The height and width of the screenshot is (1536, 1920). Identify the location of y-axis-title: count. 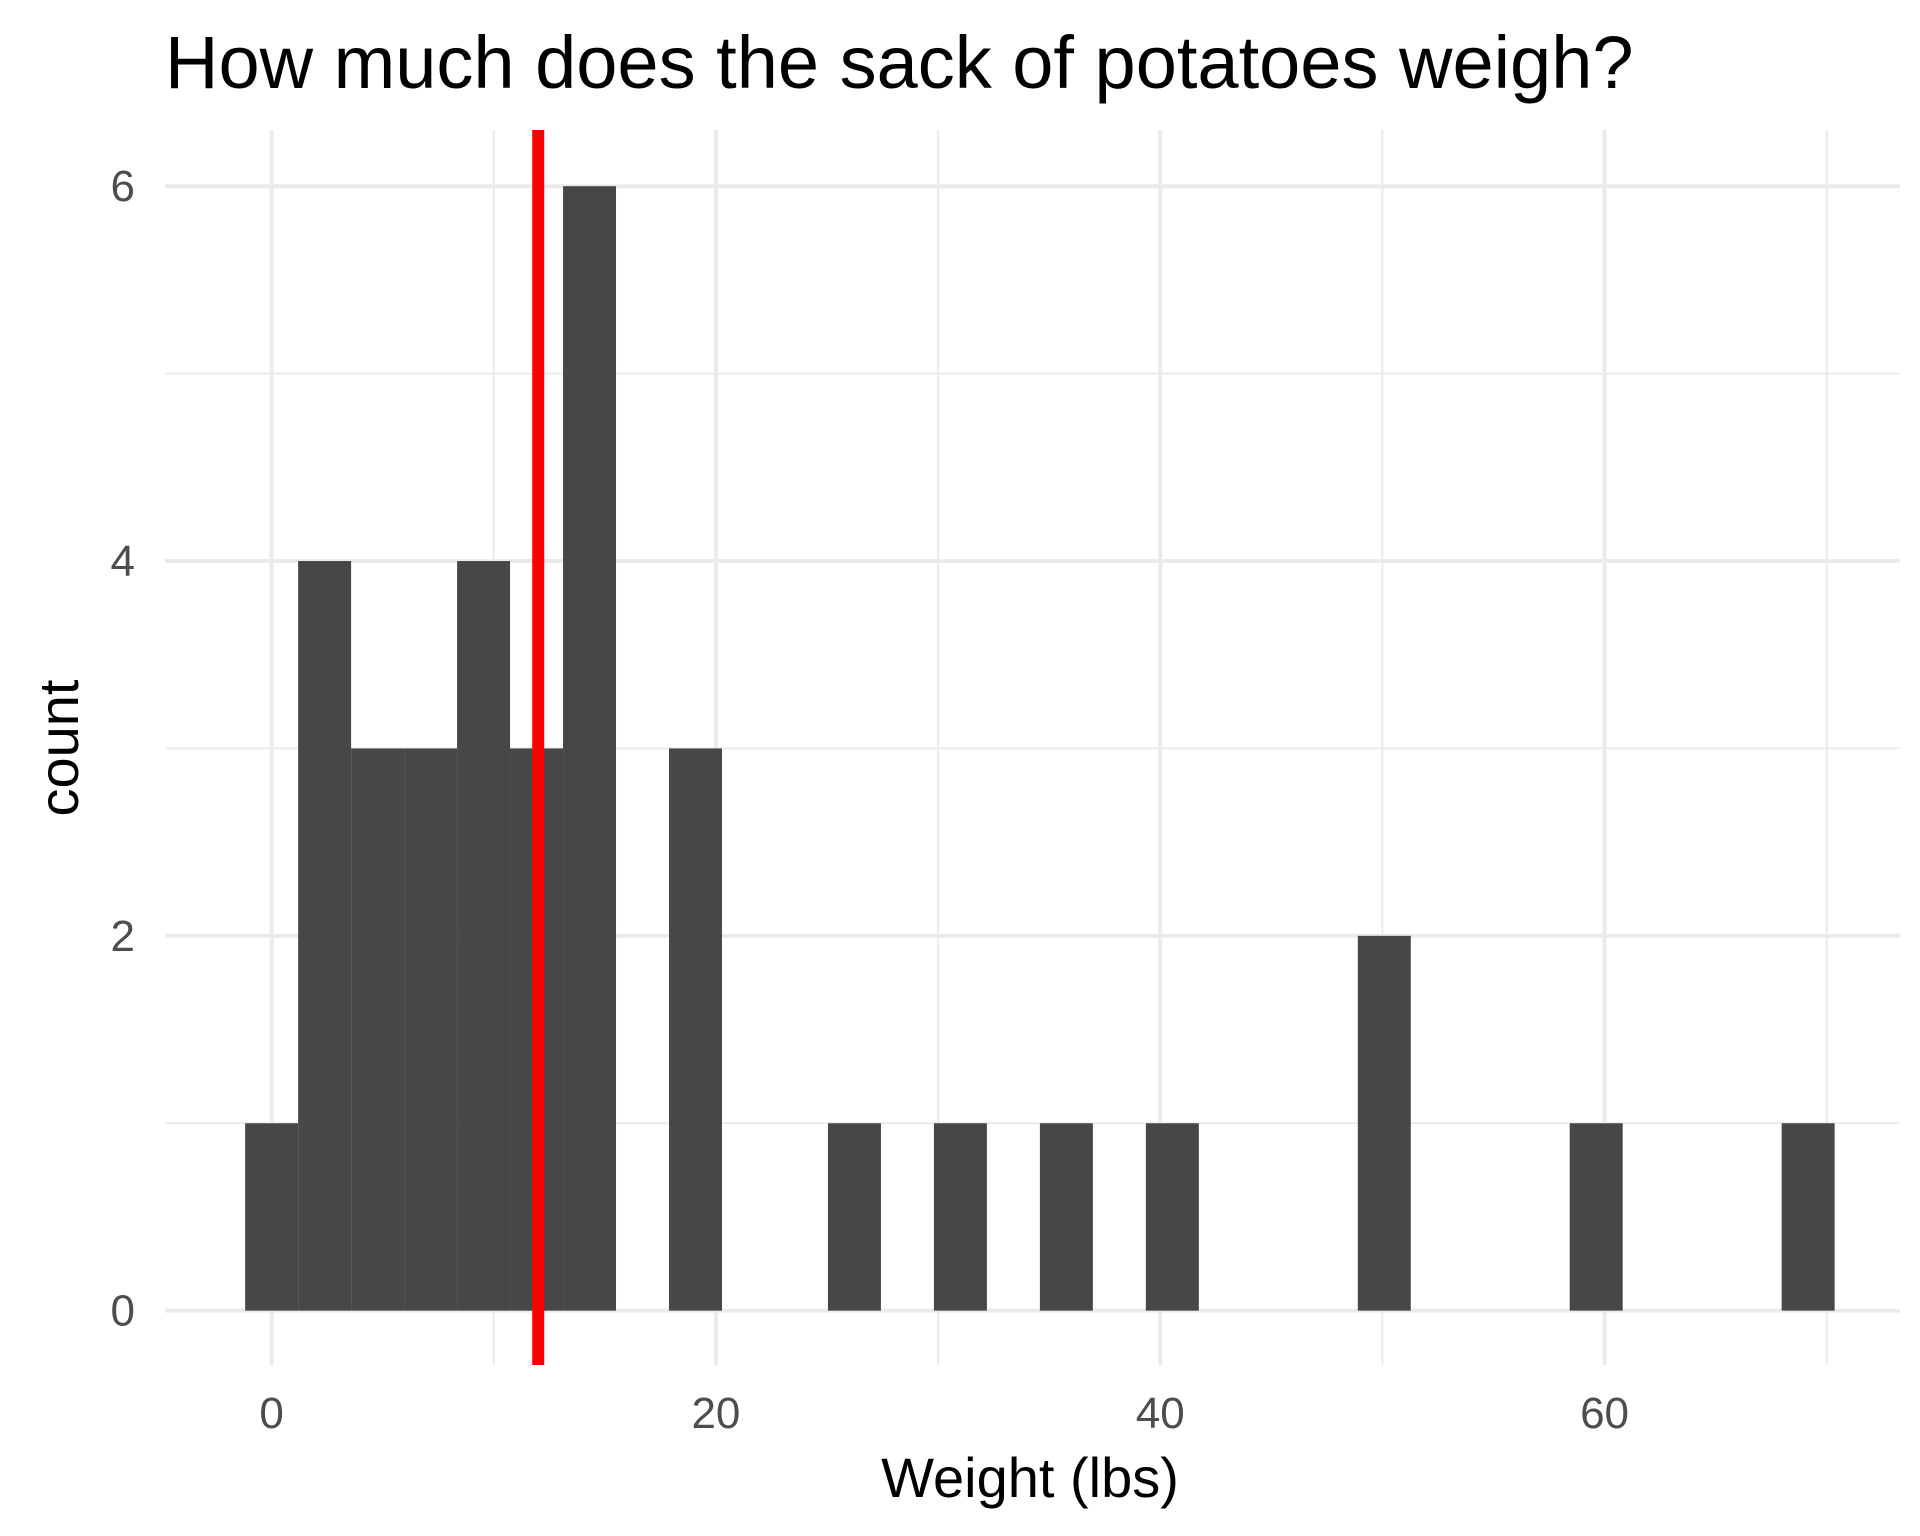
(58, 747).